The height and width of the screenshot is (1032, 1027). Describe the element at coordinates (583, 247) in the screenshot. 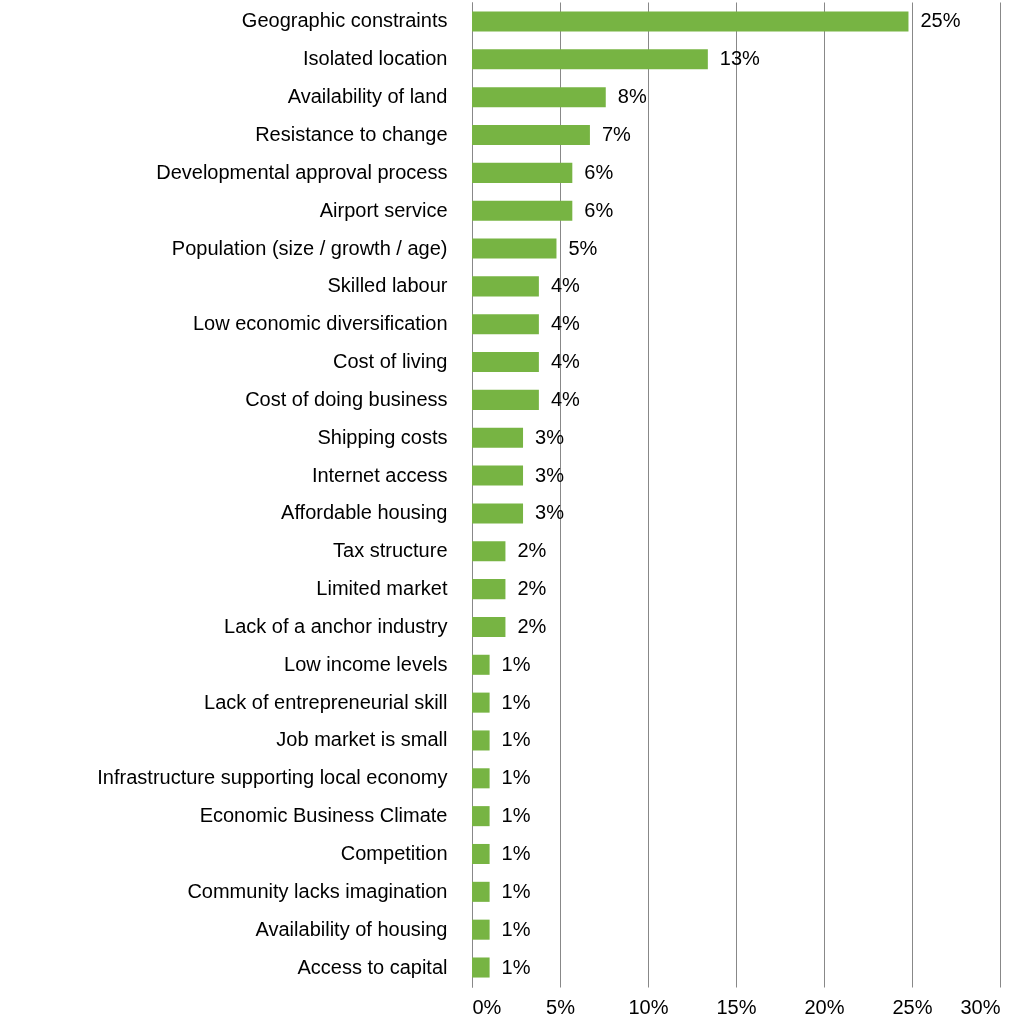

I see `data-label: 5%` at that location.